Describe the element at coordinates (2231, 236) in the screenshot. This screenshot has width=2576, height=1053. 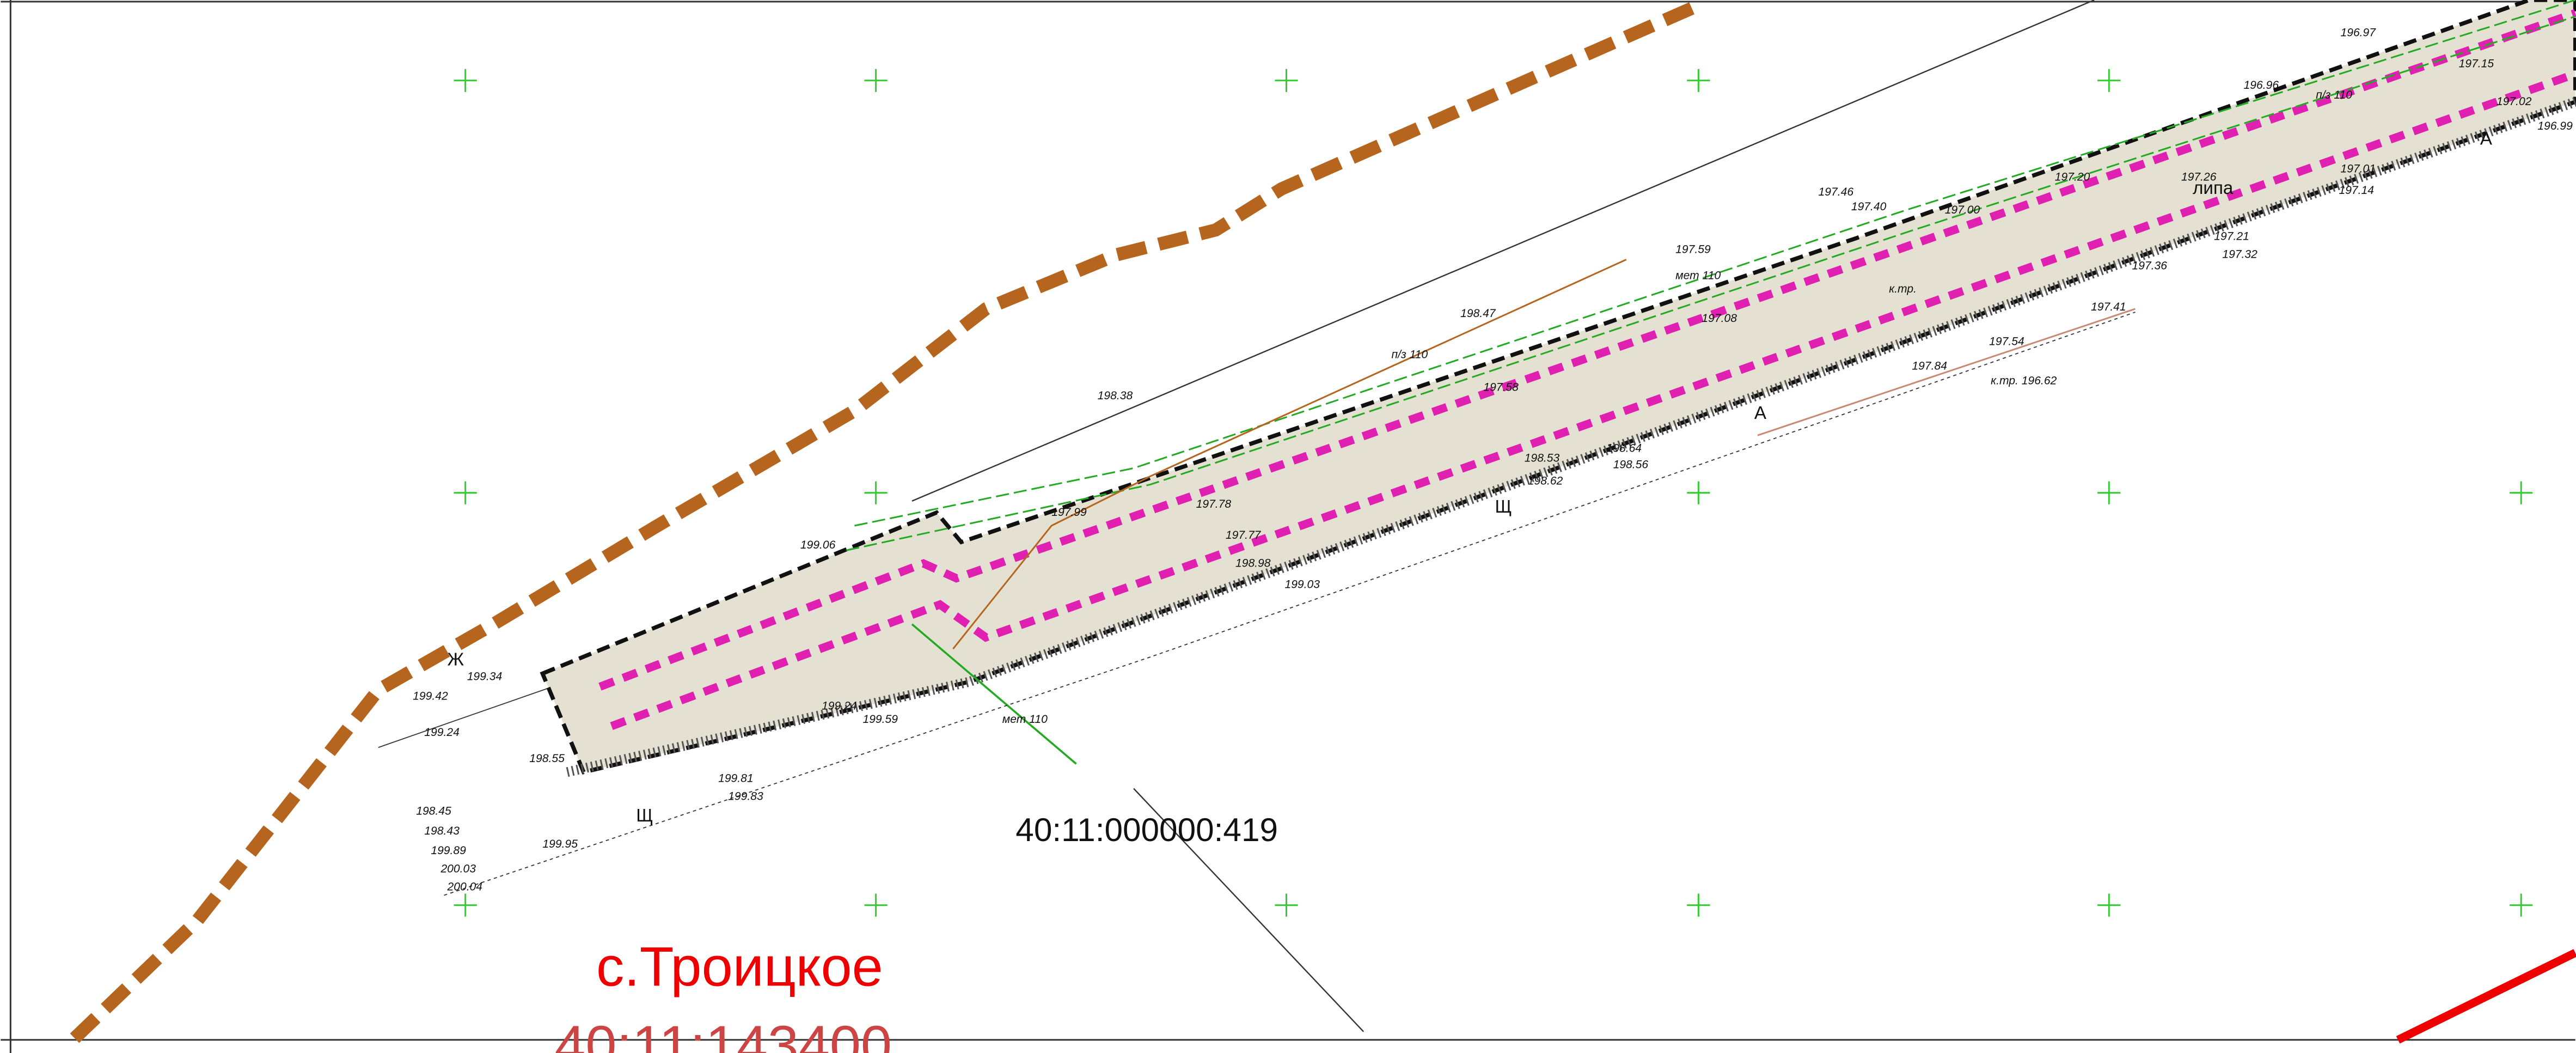
I see `elevation-mark: 197.21` at that location.